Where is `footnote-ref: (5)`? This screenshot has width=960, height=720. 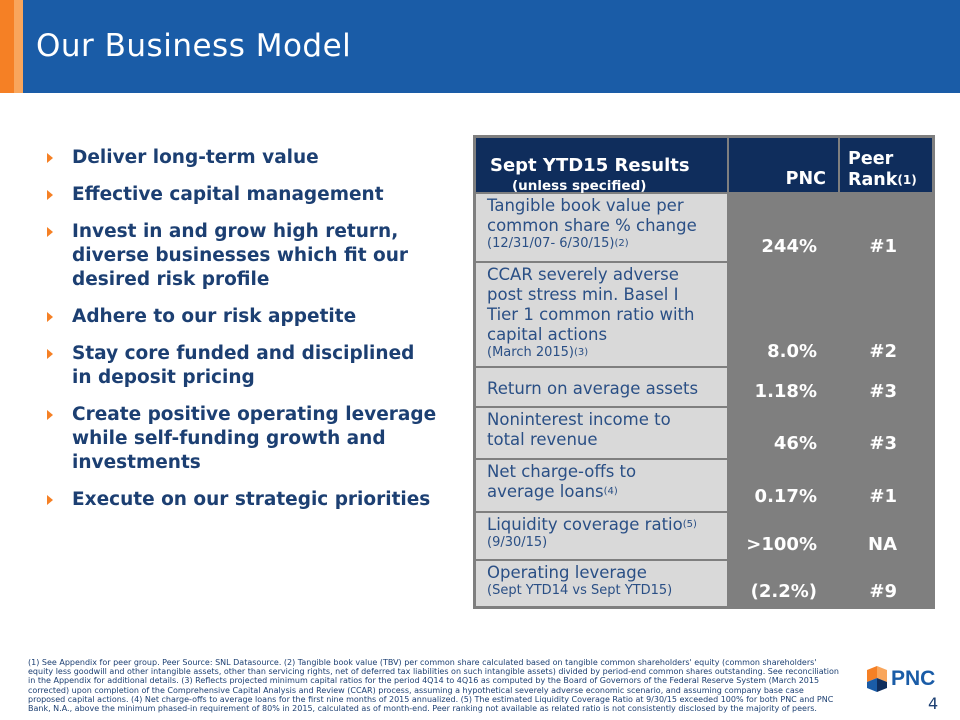 footnote-ref: (5) is located at coordinates (689, 524).